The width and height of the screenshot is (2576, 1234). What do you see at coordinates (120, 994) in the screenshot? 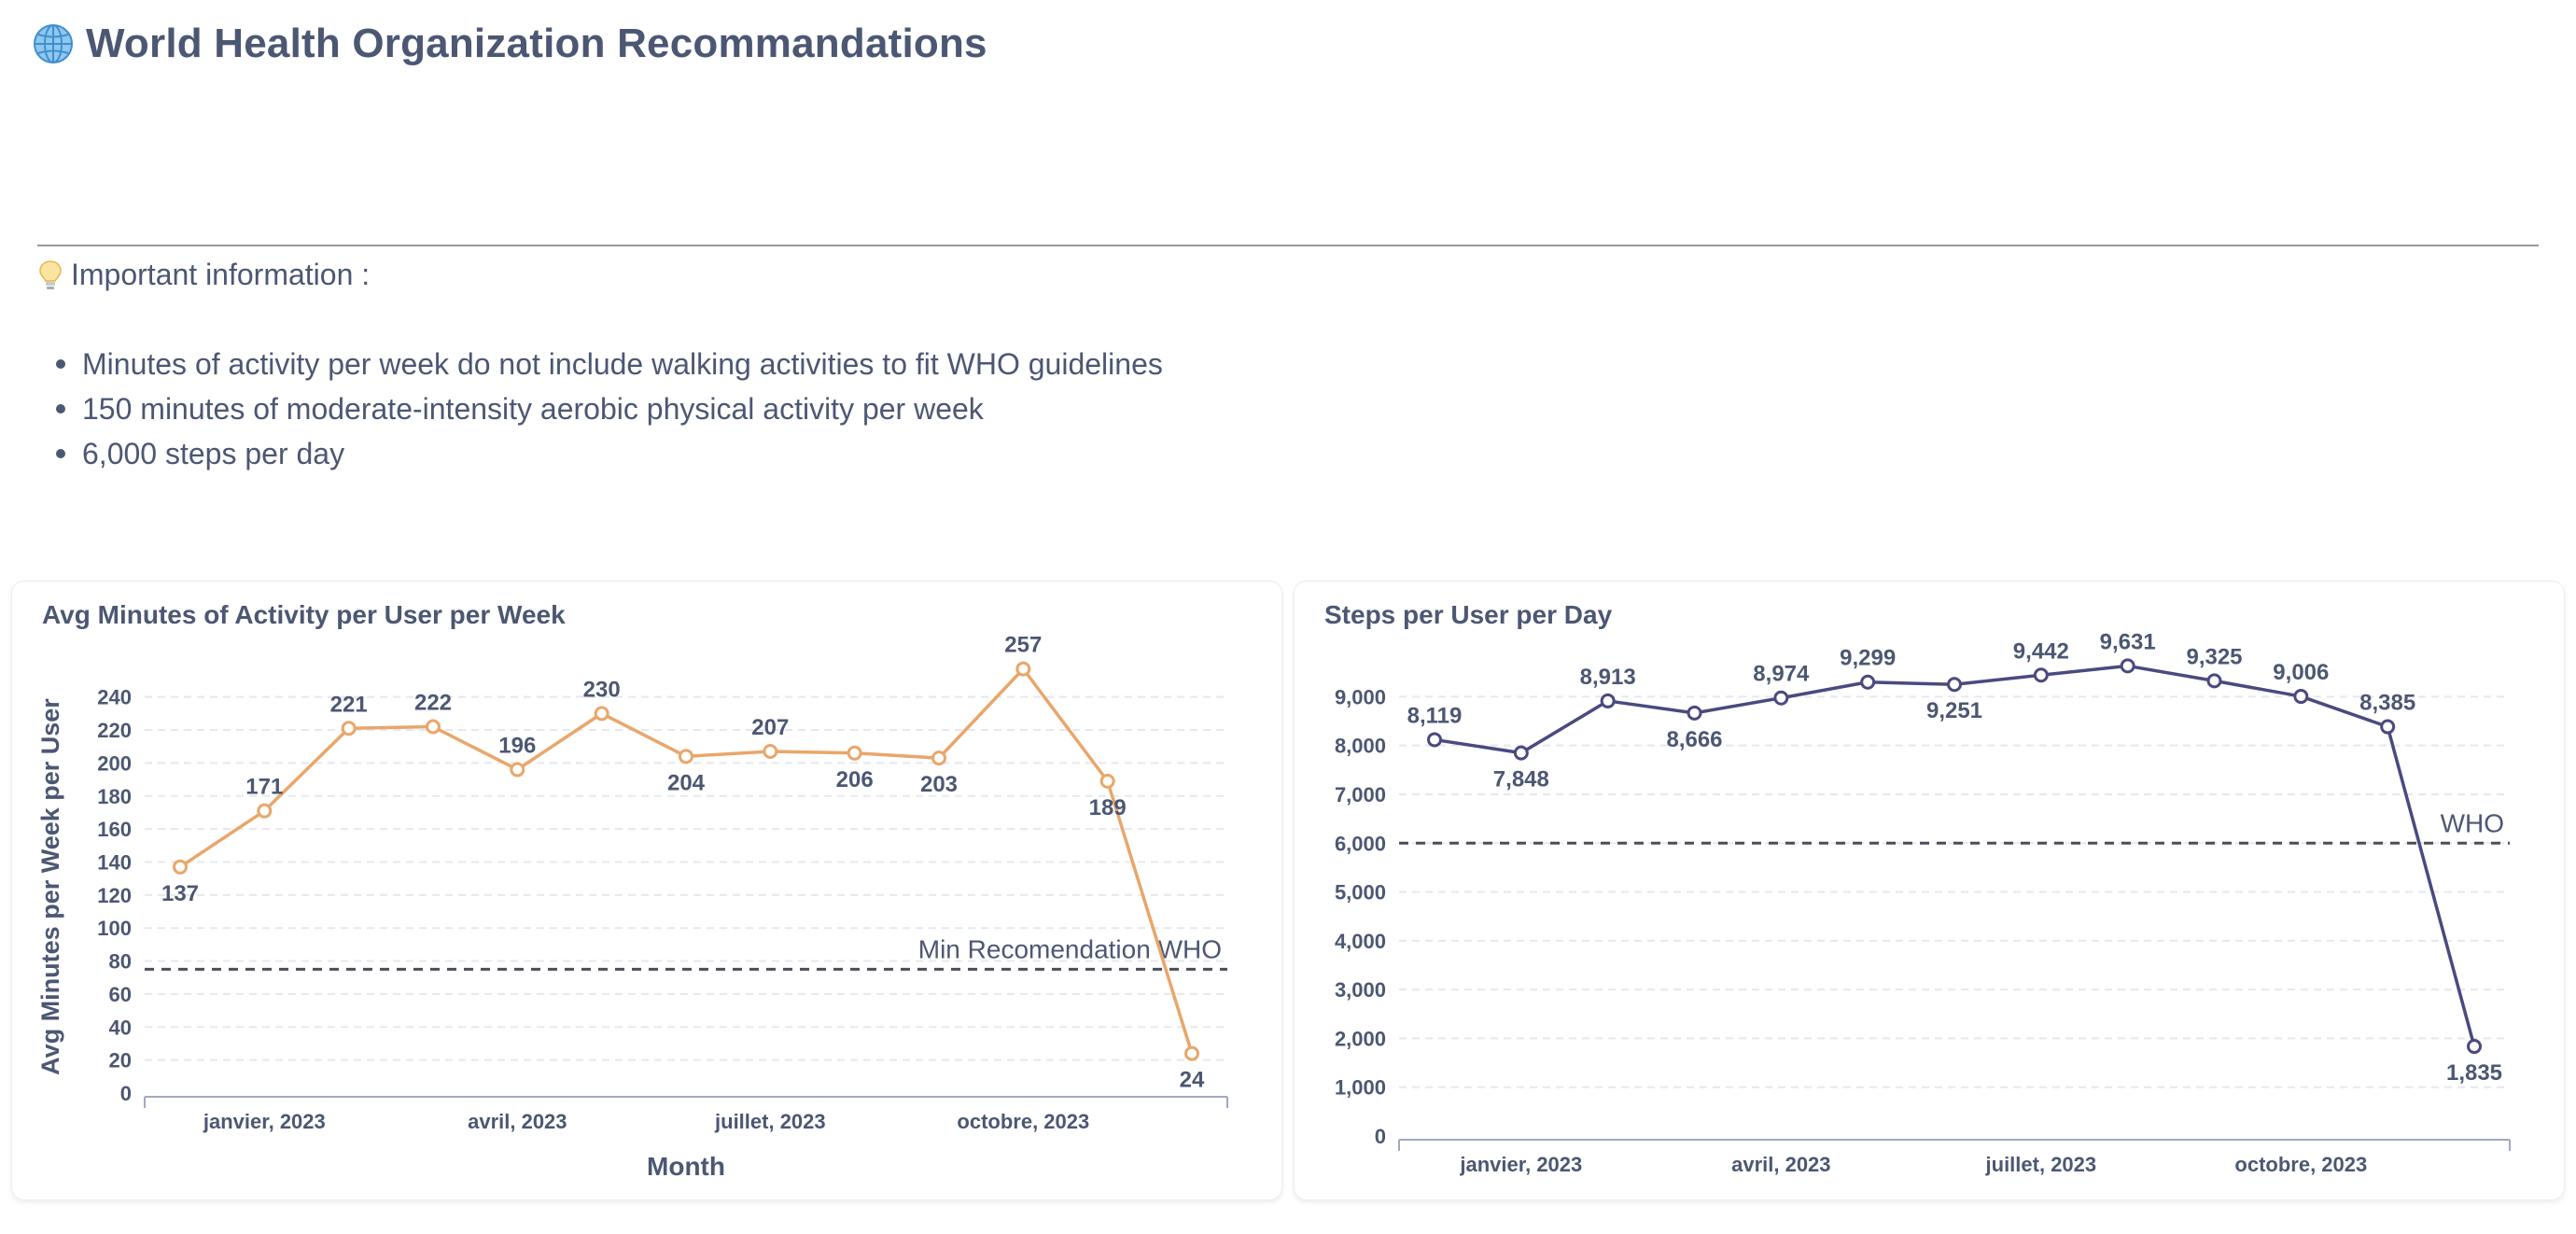
I see `y-tick-label: 60` at bounding box center [120, 994].